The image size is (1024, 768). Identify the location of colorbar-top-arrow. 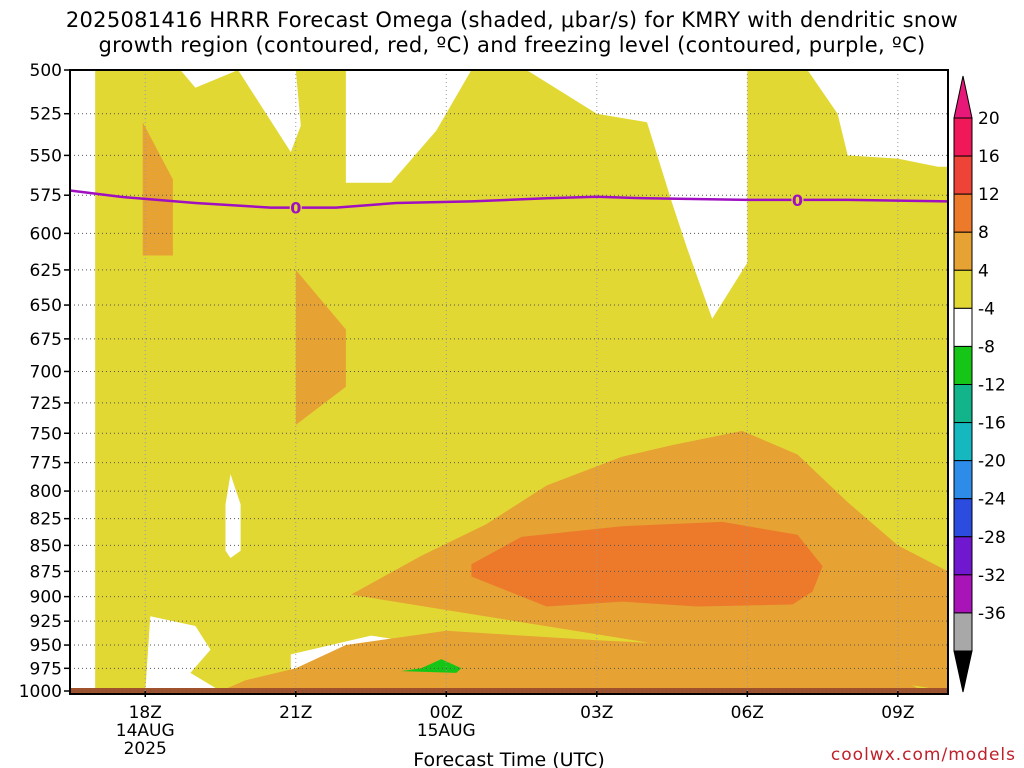
(963, 97).